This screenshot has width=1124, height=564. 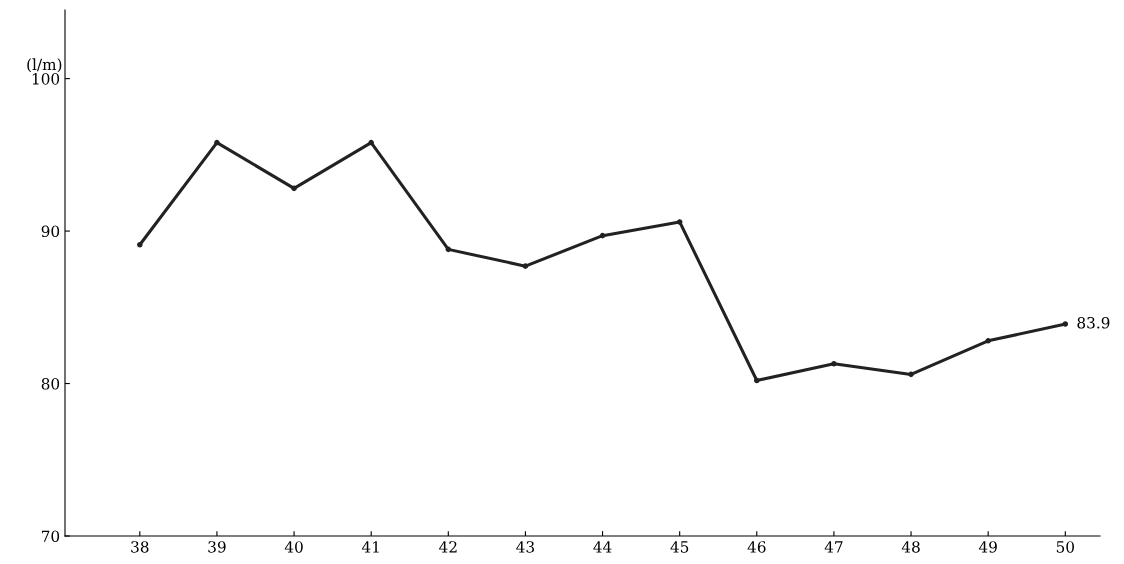 I want to click on x-tick-label: 45, so click(x=679, y=547).